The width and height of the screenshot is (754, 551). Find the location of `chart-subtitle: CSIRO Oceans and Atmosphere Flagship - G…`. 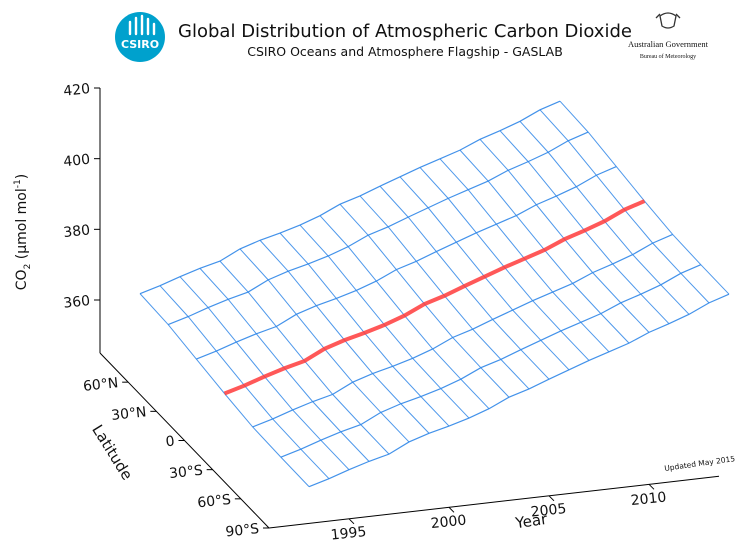

chart-subtitle: CSIRO Oceans and Atmosphere Flagship - G… is located at coordinates (405, 51).